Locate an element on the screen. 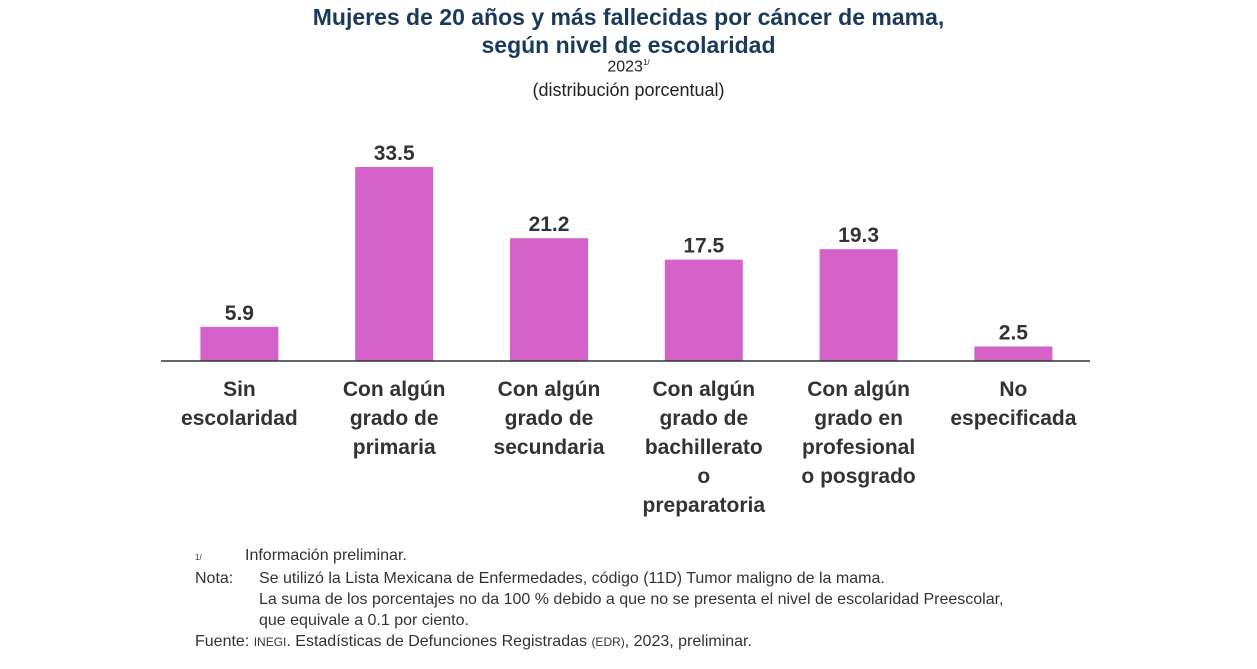 The image size is (1257, 669). category-label: grado en is located at coordinates (858, 418).